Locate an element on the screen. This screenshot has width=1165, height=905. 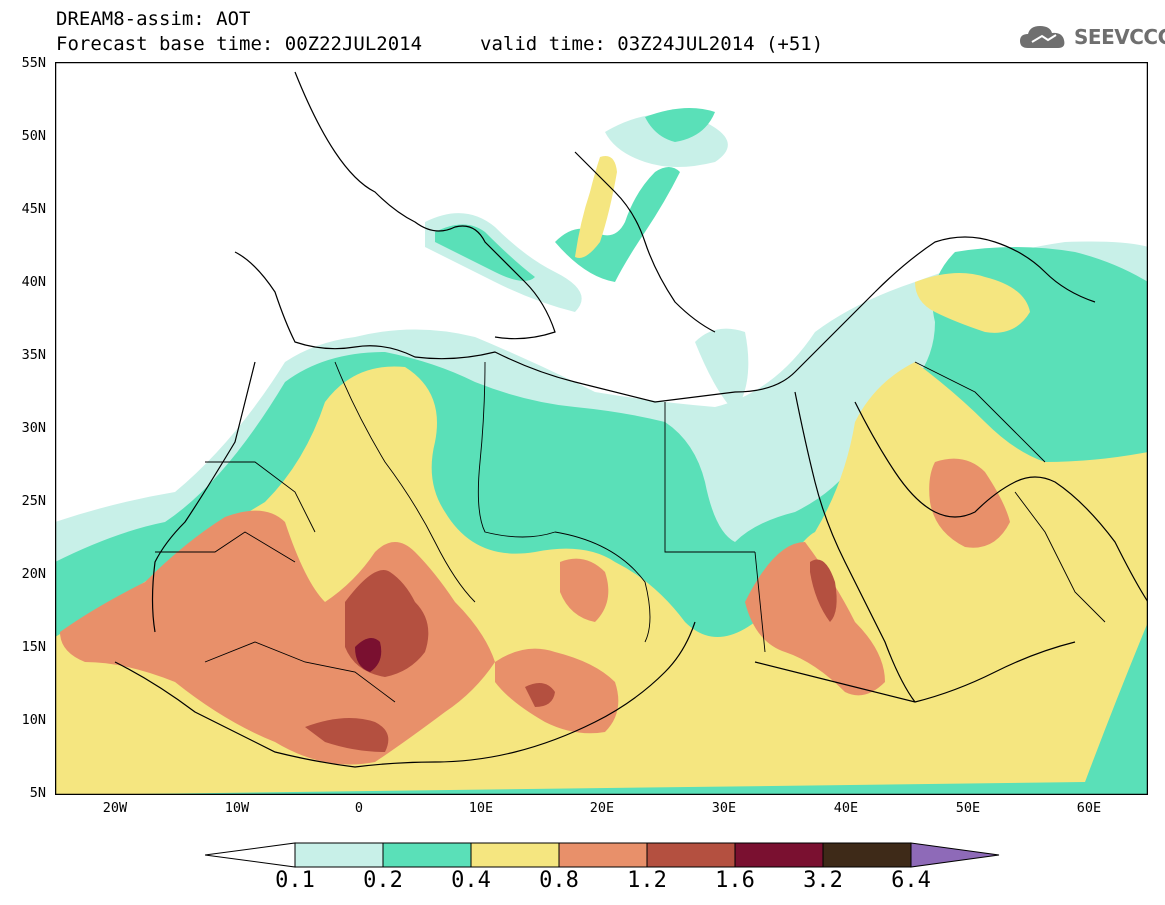
map-title: DREAM8-assim: AOT is located at coordinates (153, 19).